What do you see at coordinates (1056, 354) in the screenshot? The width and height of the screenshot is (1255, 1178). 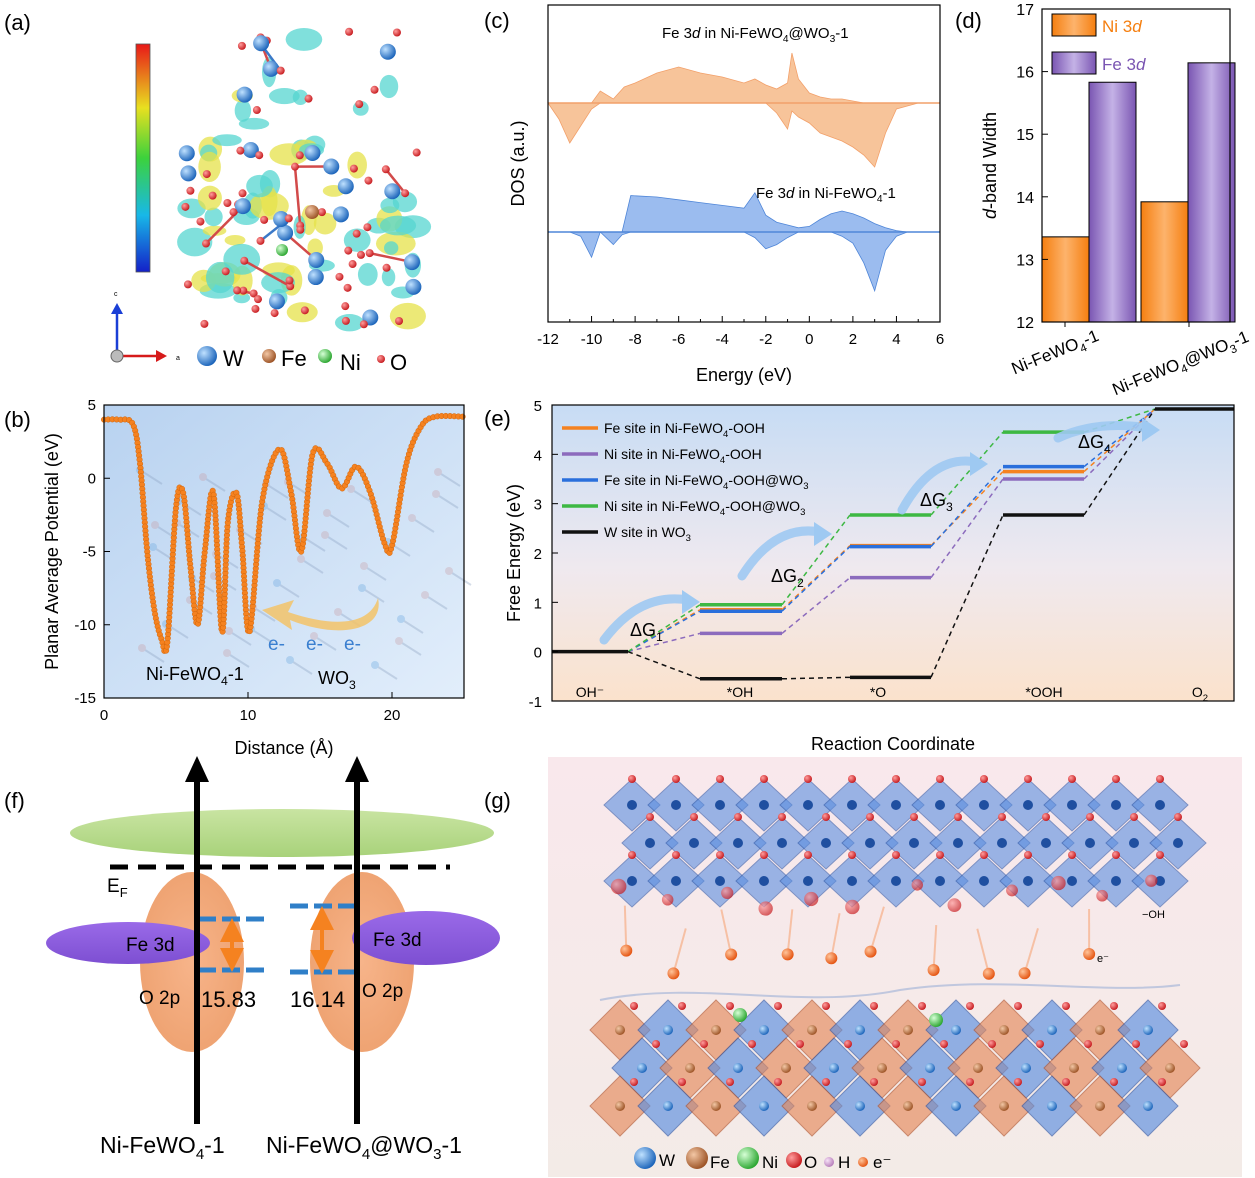 I see `x-category-label-0: Ni-FeWO4-1` at bounding box center [1056, 354].